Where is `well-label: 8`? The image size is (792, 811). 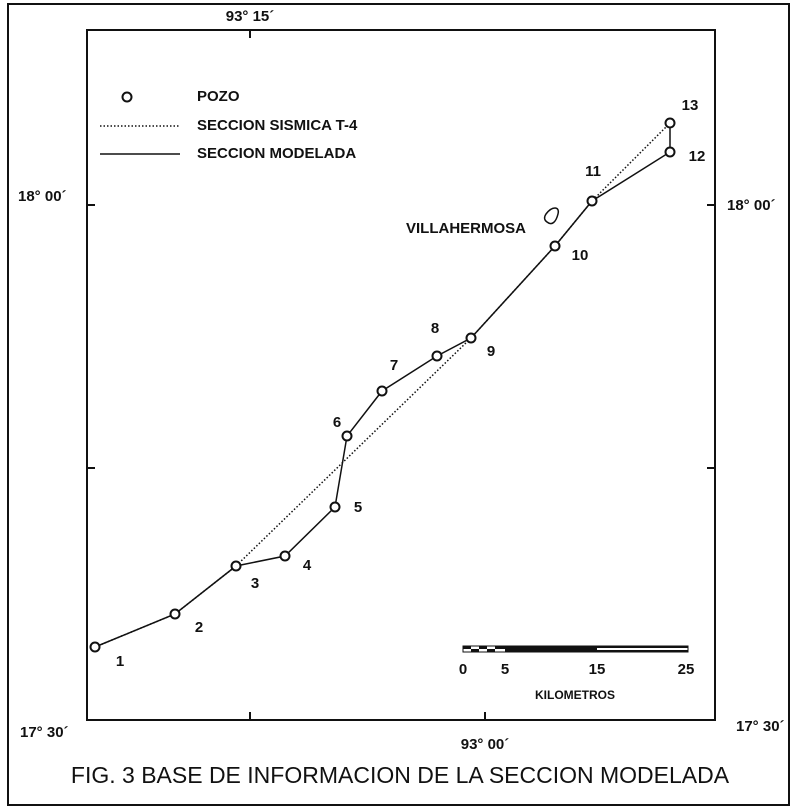
well-label: 8 is located at coordinates (435, 328).